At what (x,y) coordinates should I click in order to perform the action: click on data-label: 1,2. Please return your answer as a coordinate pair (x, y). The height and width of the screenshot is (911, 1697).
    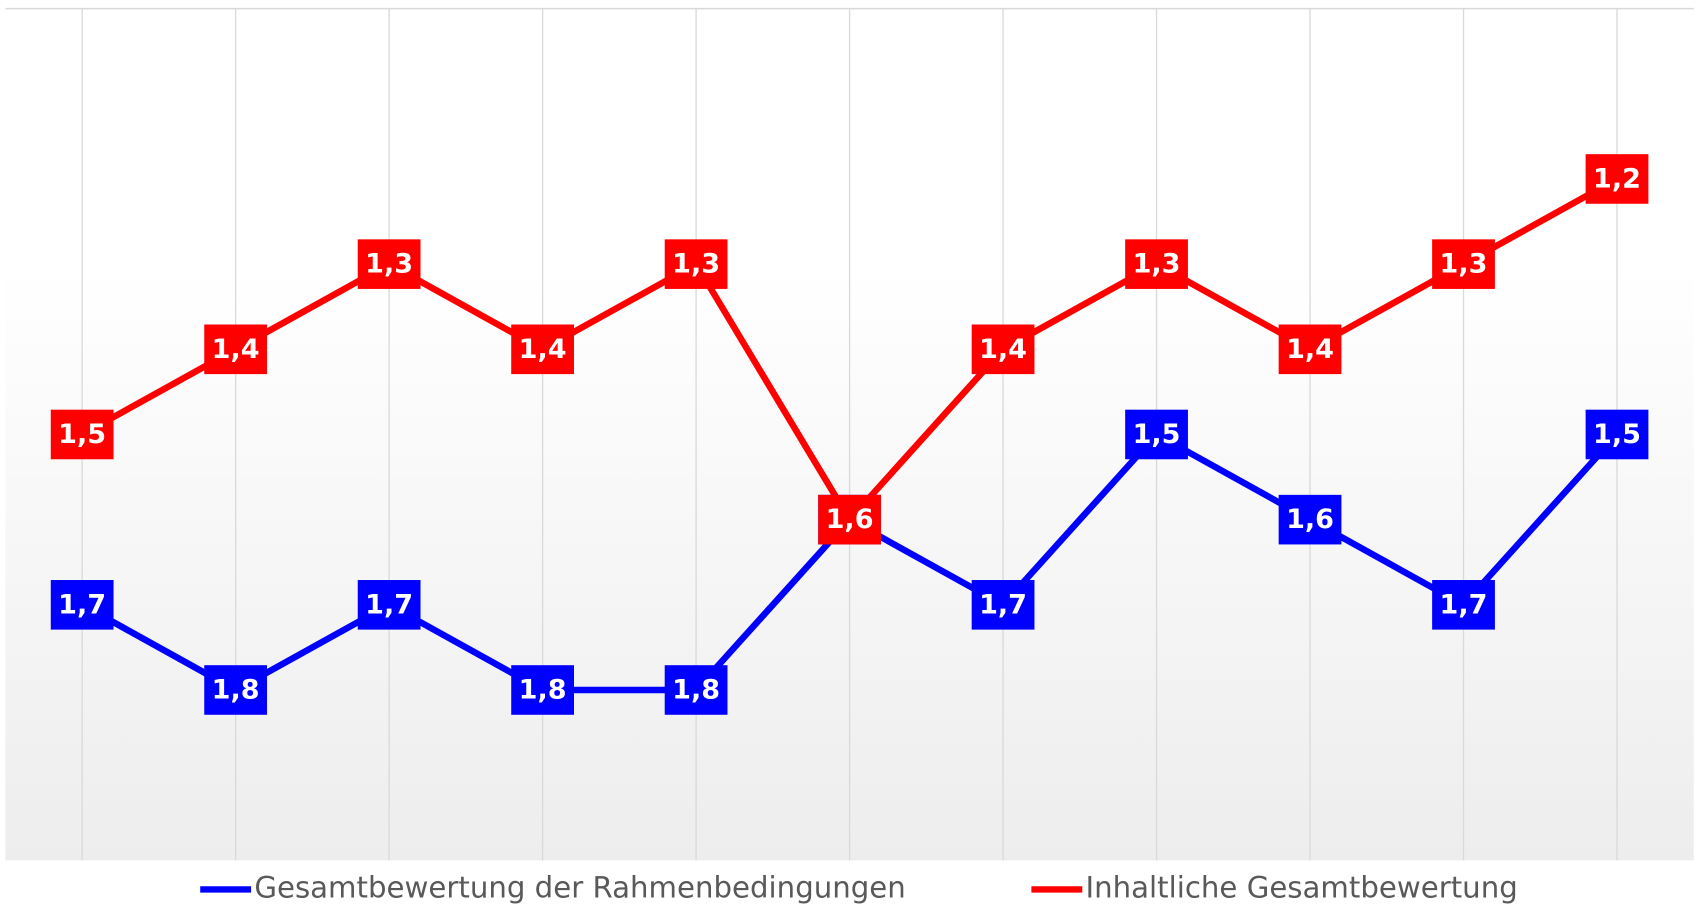
    Looking at the image, I should click on (1617, 179).